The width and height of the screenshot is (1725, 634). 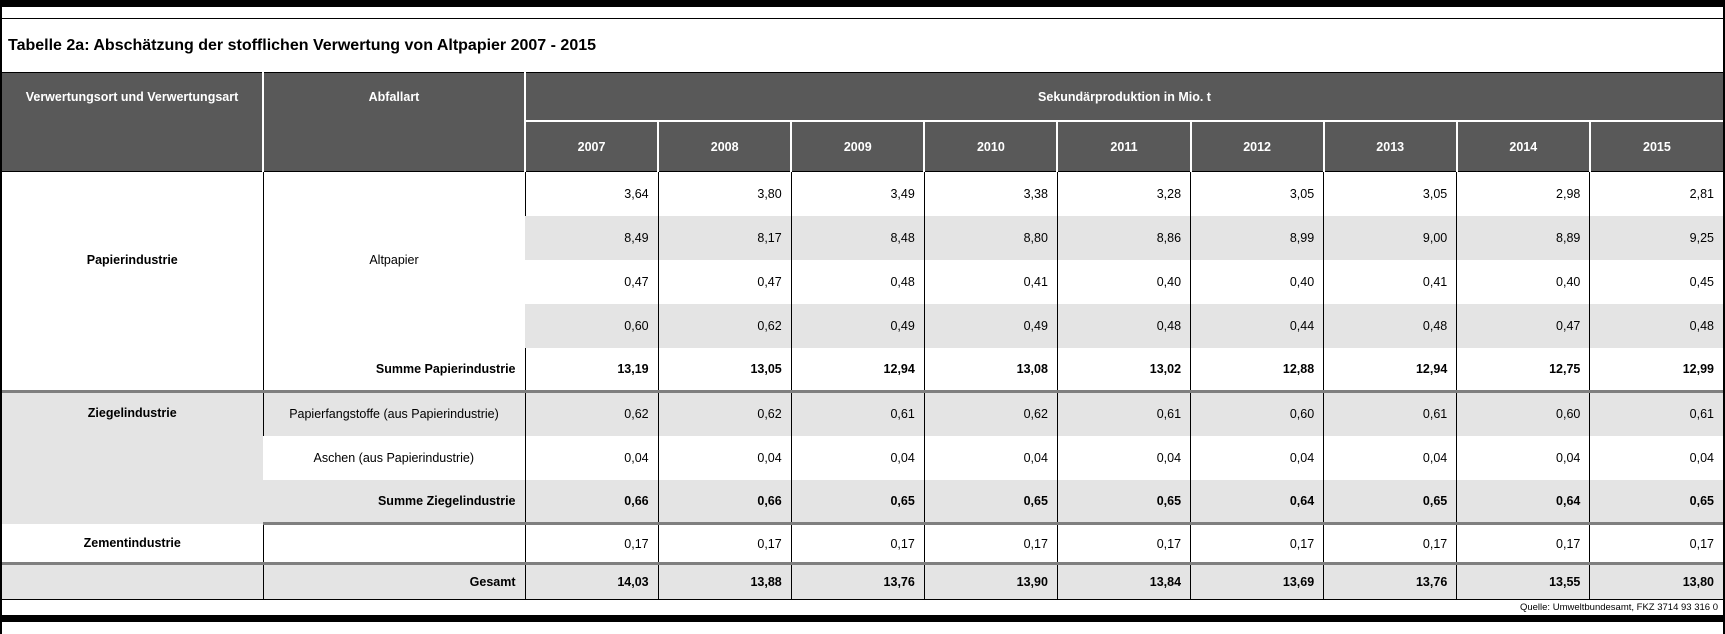 What do you see at coordinates (724, 502) in the screenshot?
I see `value-cell: 0,66` at bounding box center [724, 502].